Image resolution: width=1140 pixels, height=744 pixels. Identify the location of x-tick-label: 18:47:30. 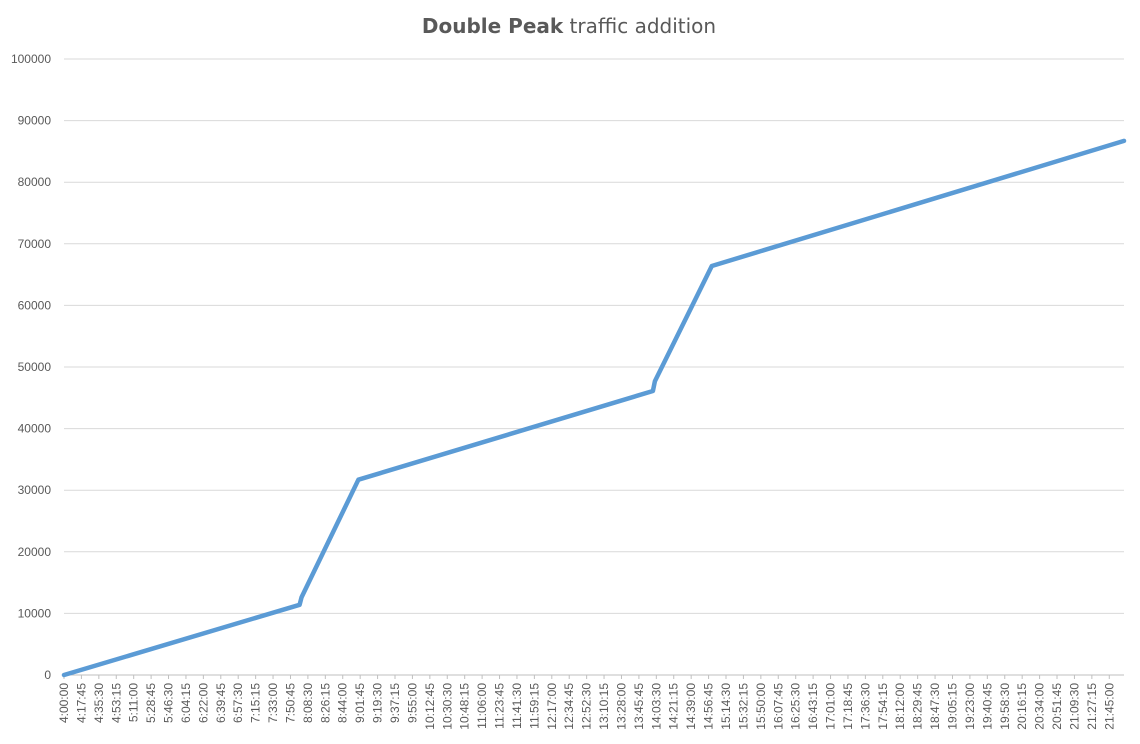
(935, 706).